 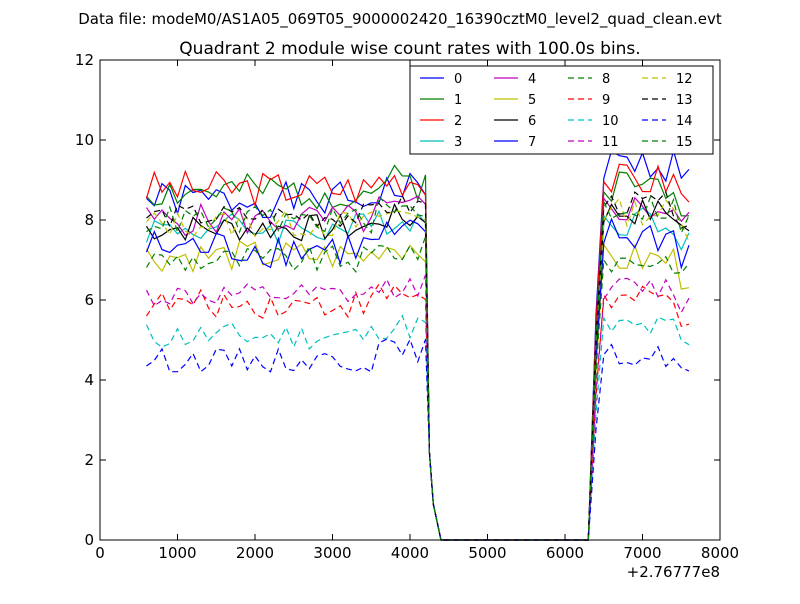 I want to click on y-tick-label-4: 8, so click(x=89, y=220).